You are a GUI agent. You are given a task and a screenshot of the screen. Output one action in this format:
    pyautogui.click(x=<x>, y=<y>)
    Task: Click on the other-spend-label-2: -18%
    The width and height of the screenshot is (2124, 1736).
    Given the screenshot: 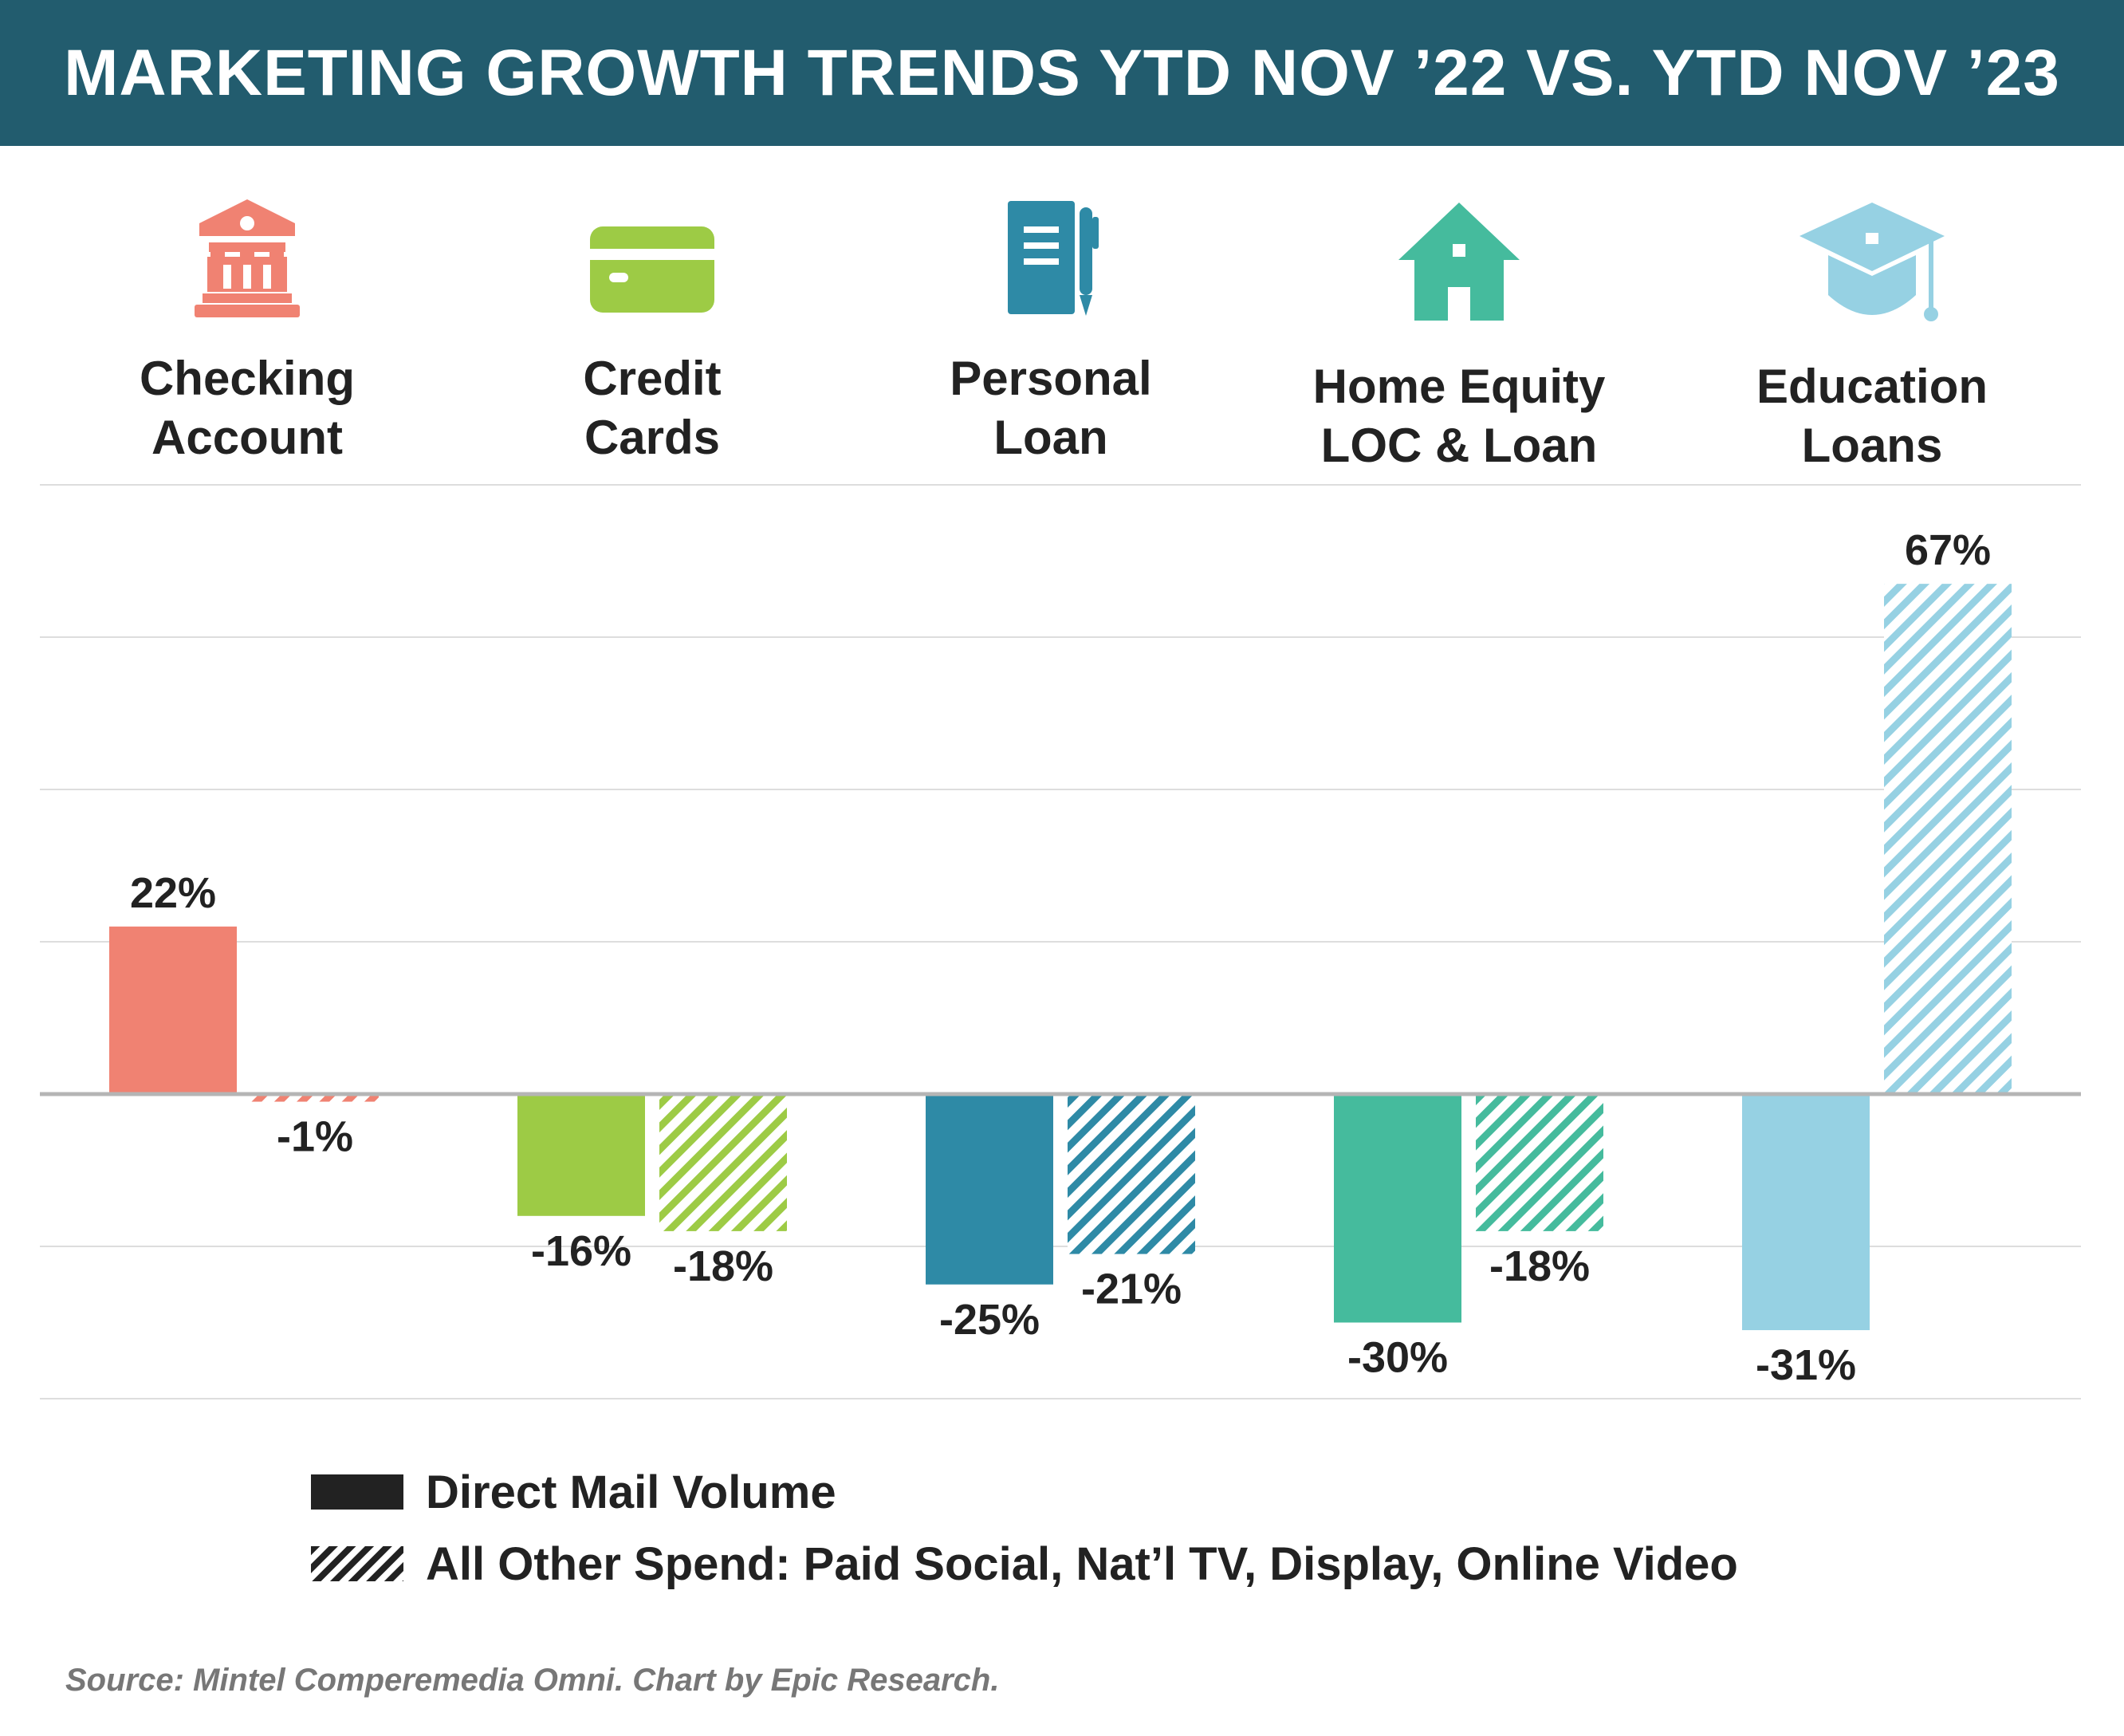 What is the action you would take?
    pyautogui.click(x=723, y=1266)
    